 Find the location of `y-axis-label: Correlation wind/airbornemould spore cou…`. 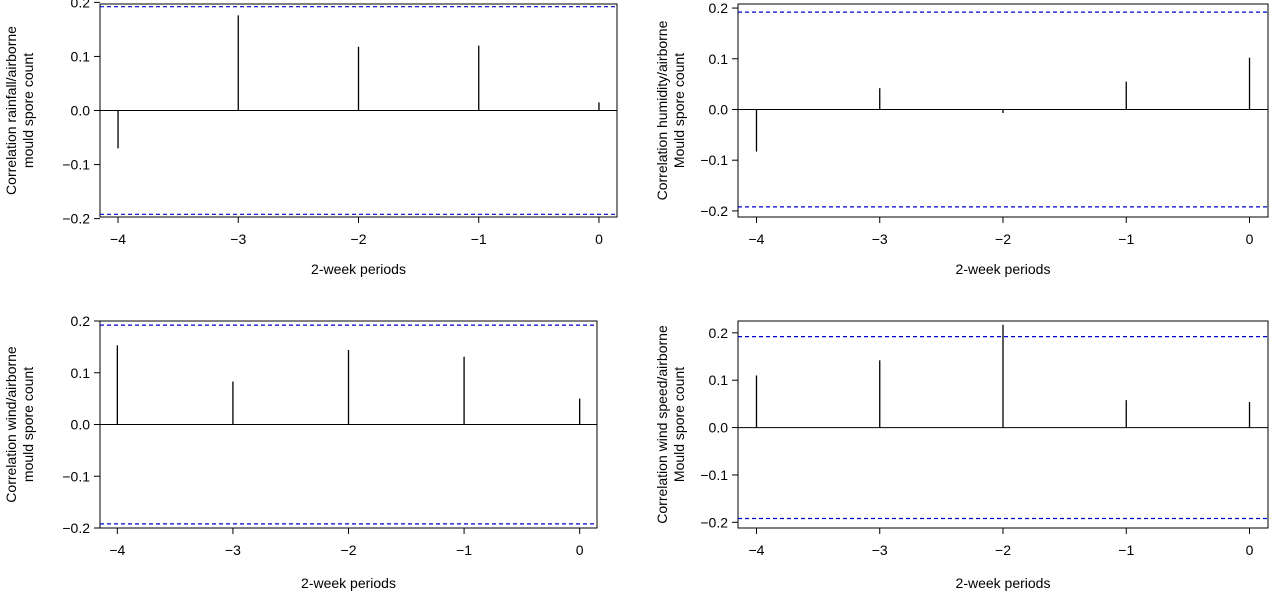

y-axis-label: Correlation wind/airbornemould spore cou… is located at coordinates (19, 424).